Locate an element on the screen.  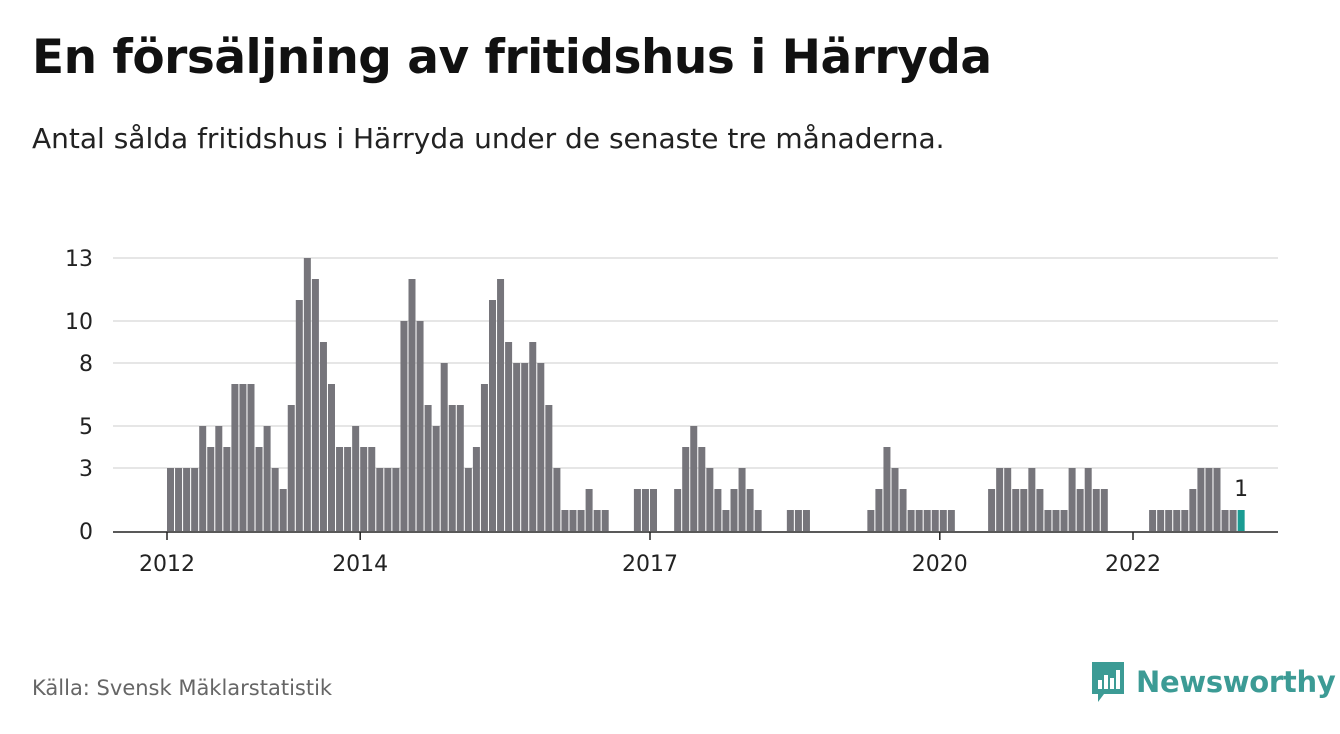
x-tick-label: 2014 is located at coordinates (360, 564).